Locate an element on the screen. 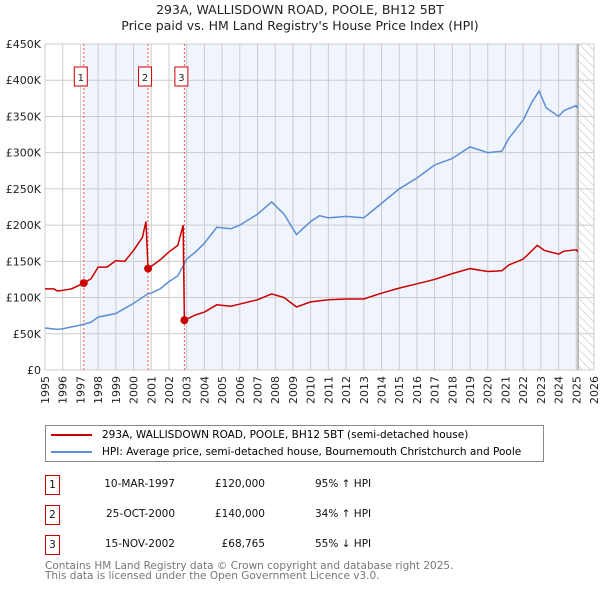 Image resolution: width=600 pixels, height=590 pixels. legend-swatch-red is located at coordinates (71, 435).